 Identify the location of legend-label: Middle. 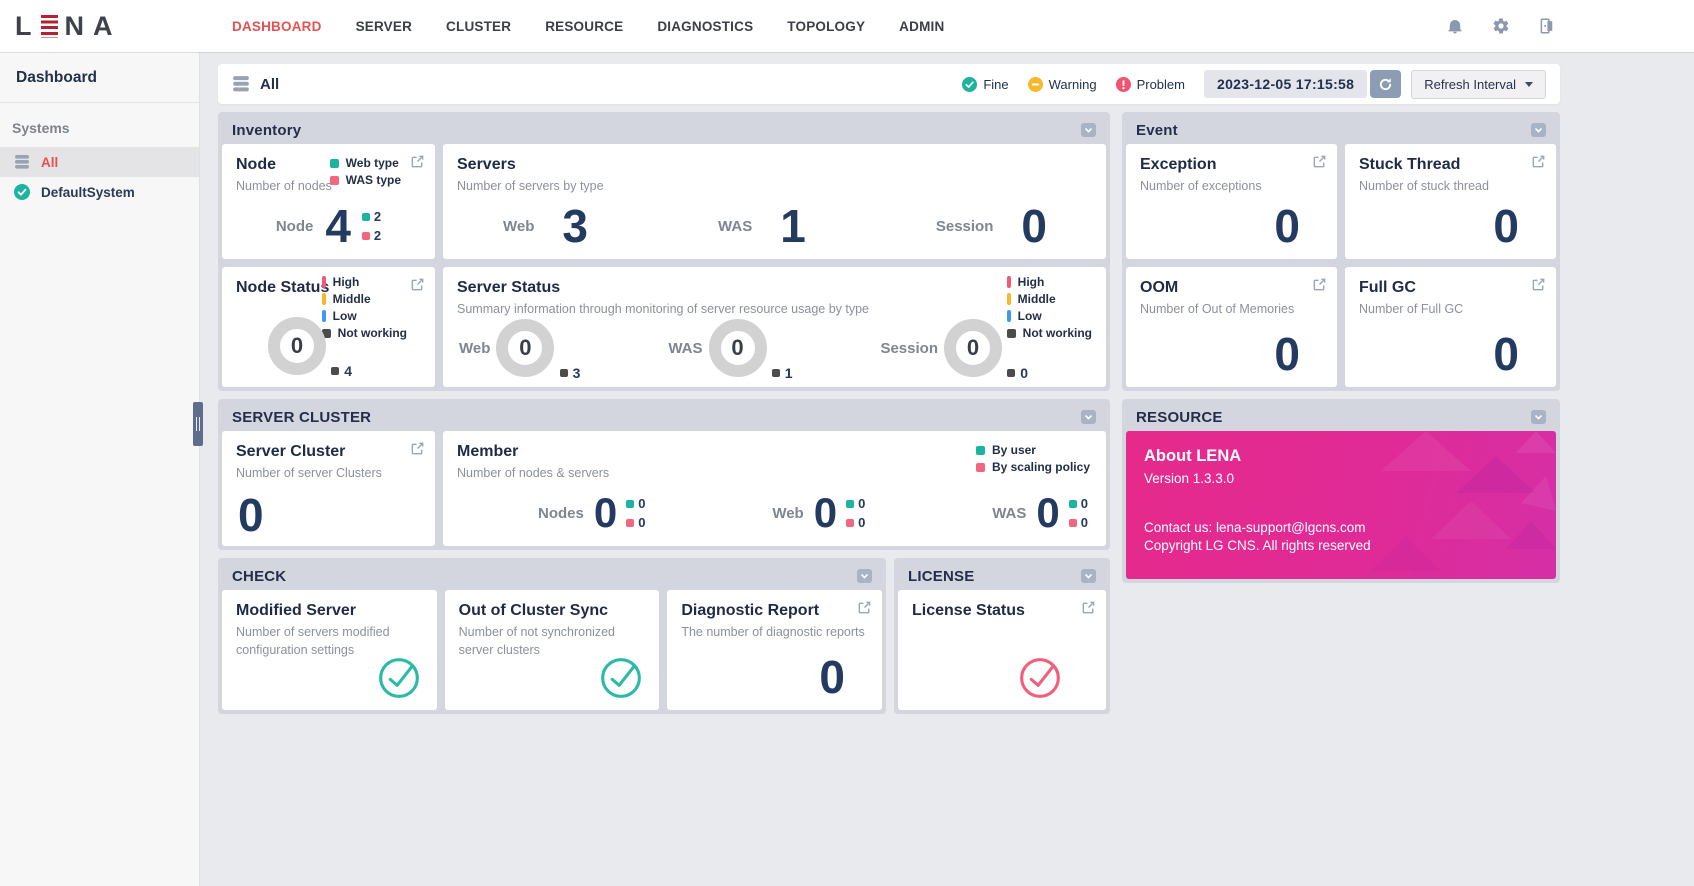
(351, 299).